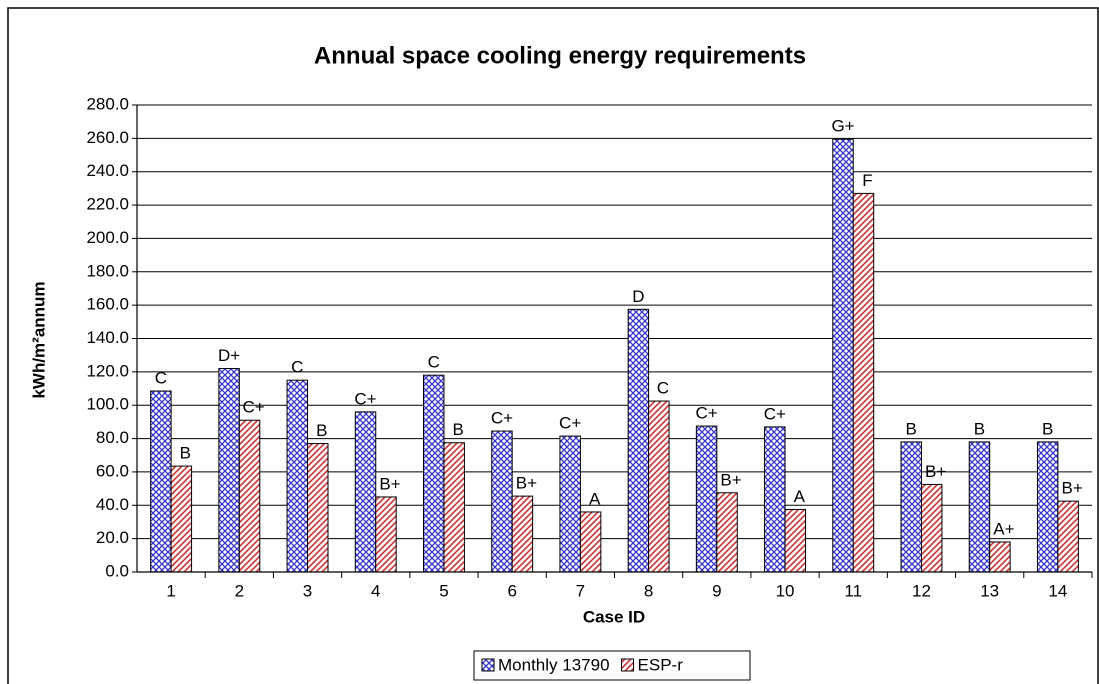  Describe the element at coordinates (107, 237) in the screenshot. I see `y-tick-label: 200.0` at that location.